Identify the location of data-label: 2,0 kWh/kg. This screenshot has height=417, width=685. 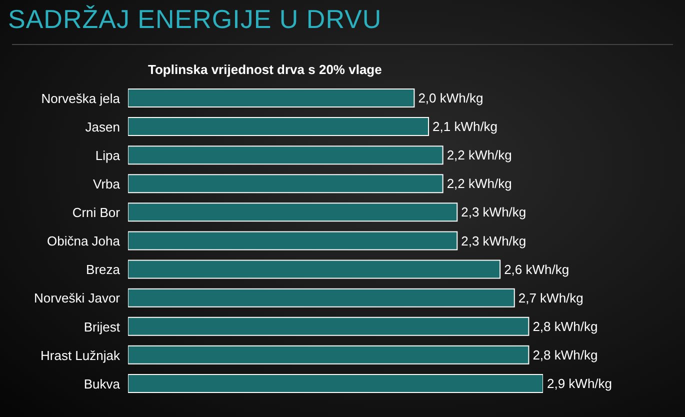
(451, 98).